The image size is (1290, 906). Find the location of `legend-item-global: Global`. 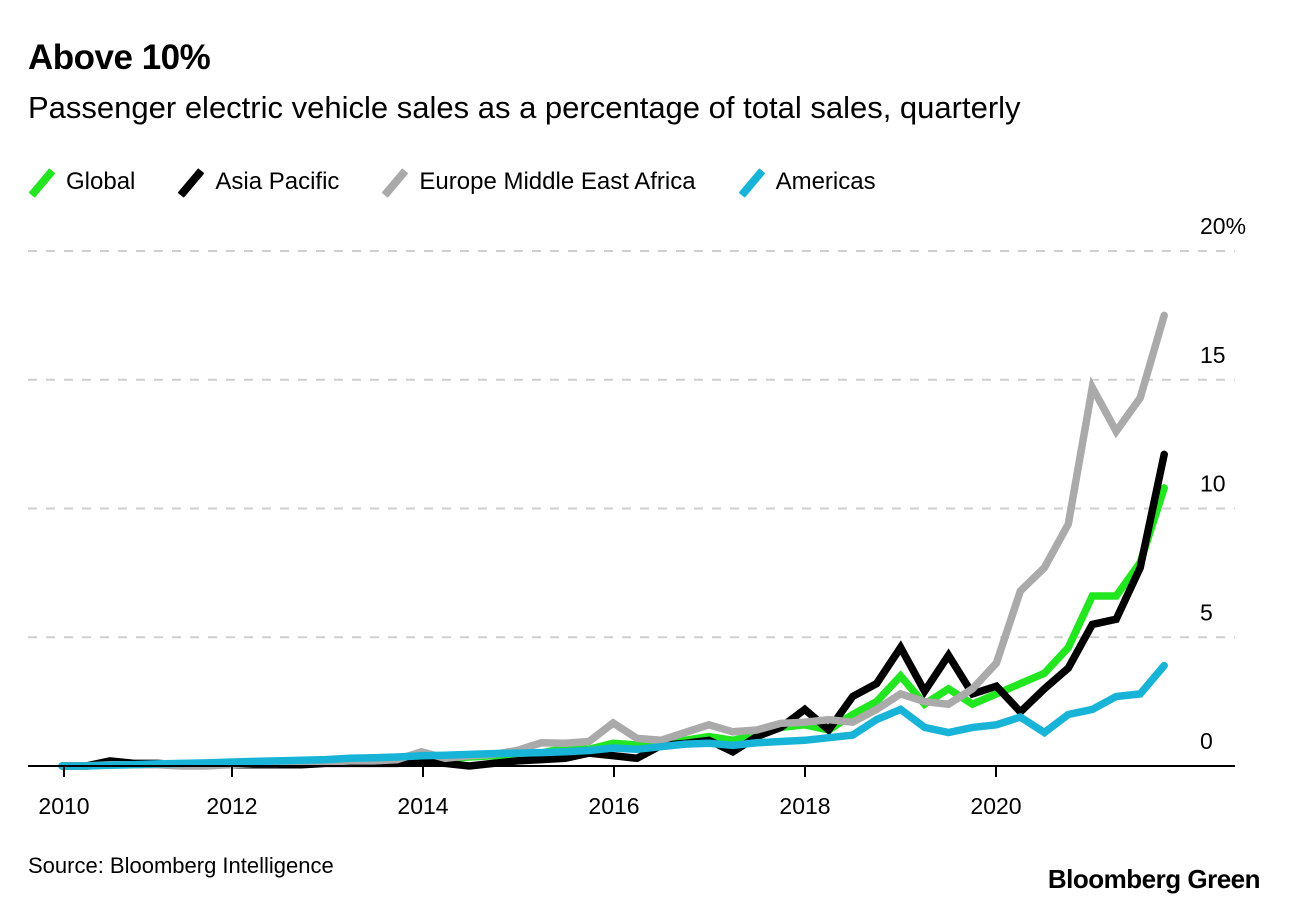

legend-item-global: Global is located at coordinates (81, 182).